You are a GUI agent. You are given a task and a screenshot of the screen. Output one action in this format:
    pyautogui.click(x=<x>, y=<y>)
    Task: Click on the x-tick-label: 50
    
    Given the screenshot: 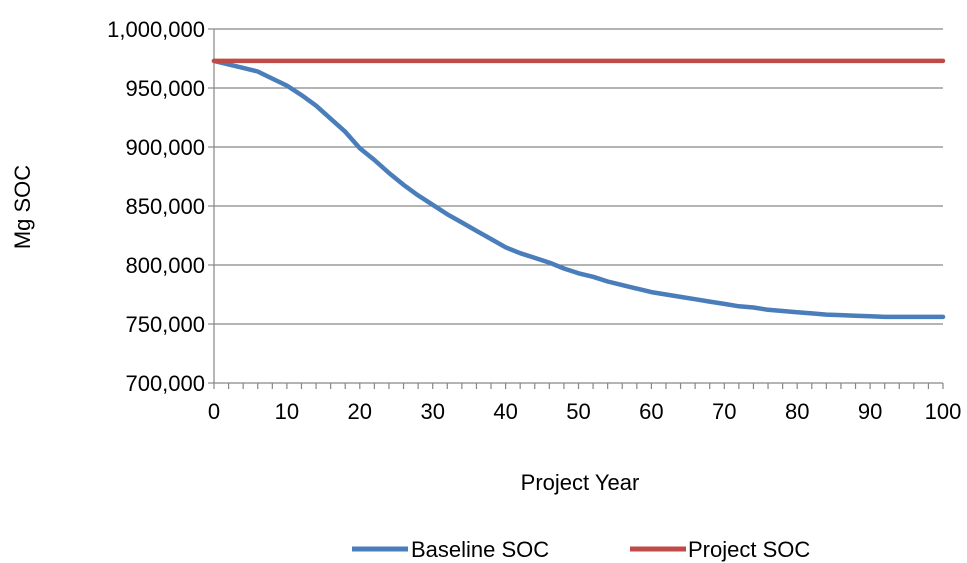 What is the action you would take?
    pyautogui.click(x=578, y=411)
    